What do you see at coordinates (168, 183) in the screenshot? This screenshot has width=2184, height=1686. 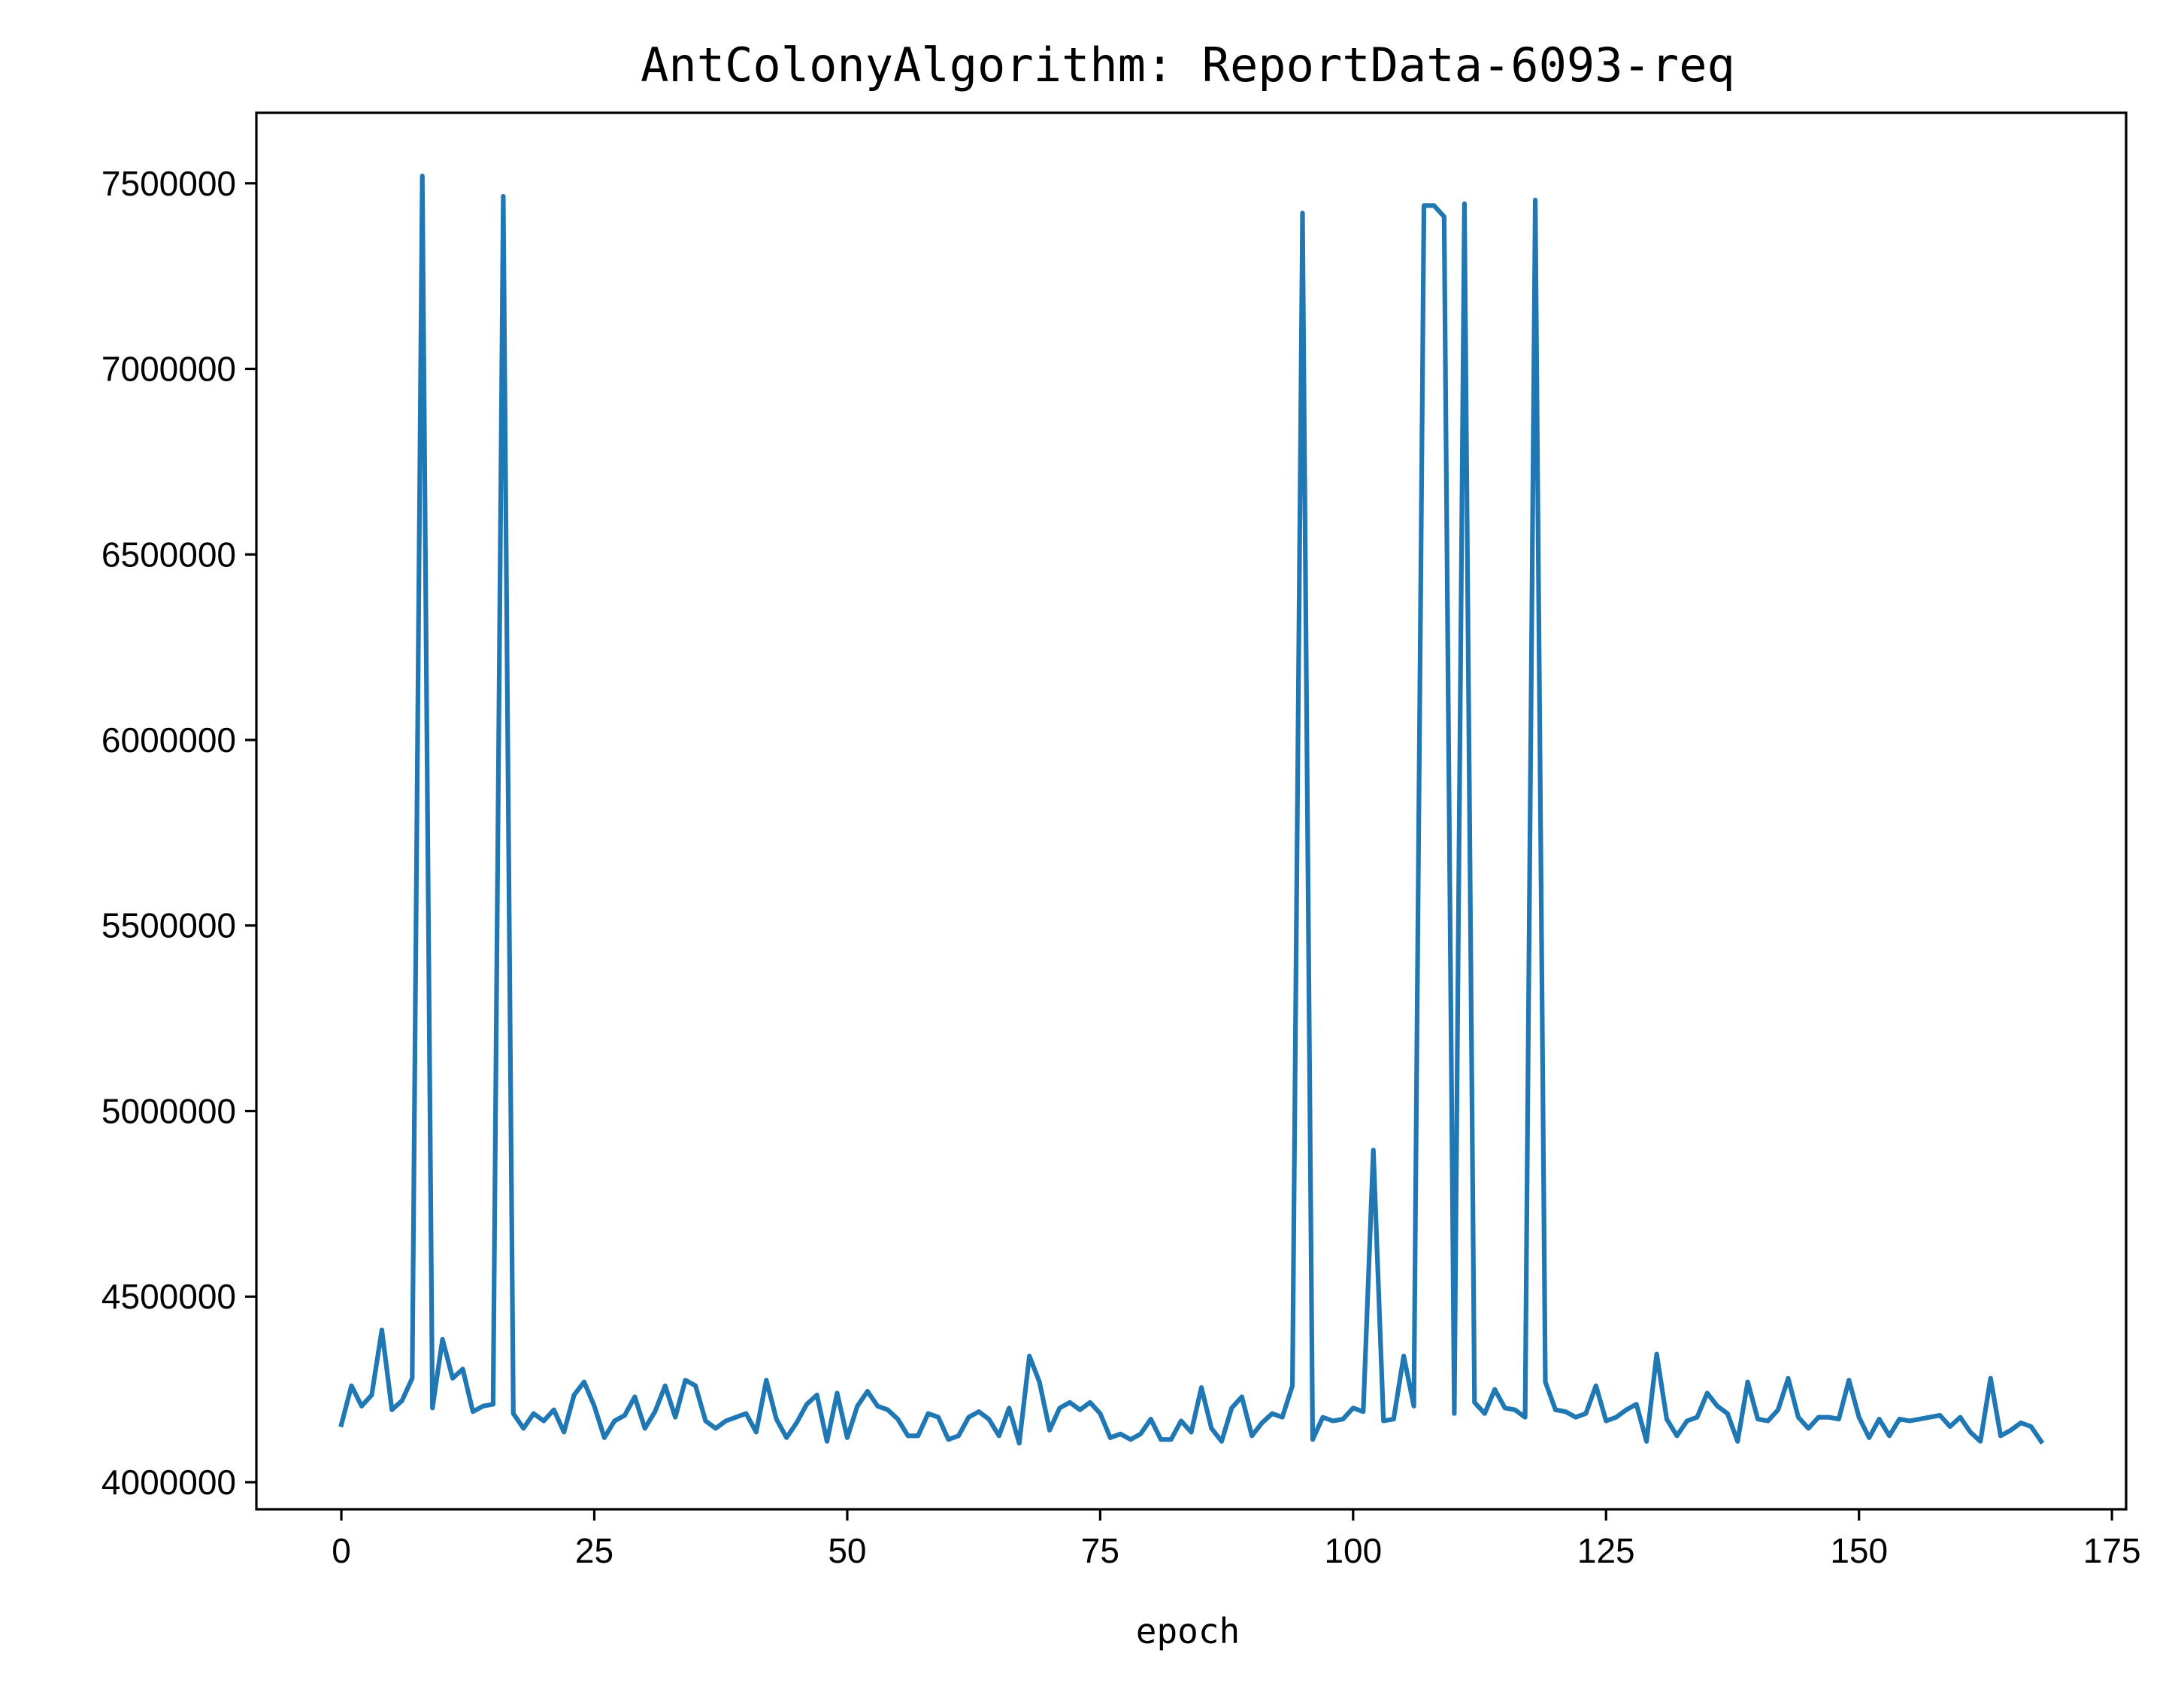 I see `y-tick-label: 7500000` at bounding box center [168, 183].